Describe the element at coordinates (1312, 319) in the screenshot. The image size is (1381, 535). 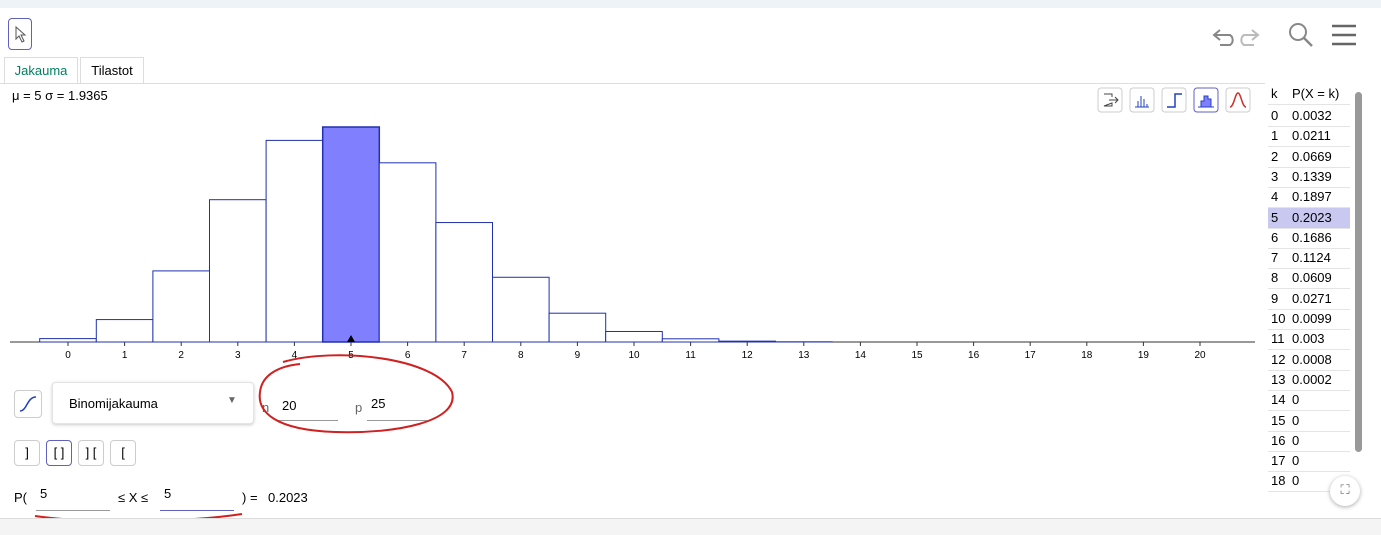
I see `table-cell: 0.0099` at that location.